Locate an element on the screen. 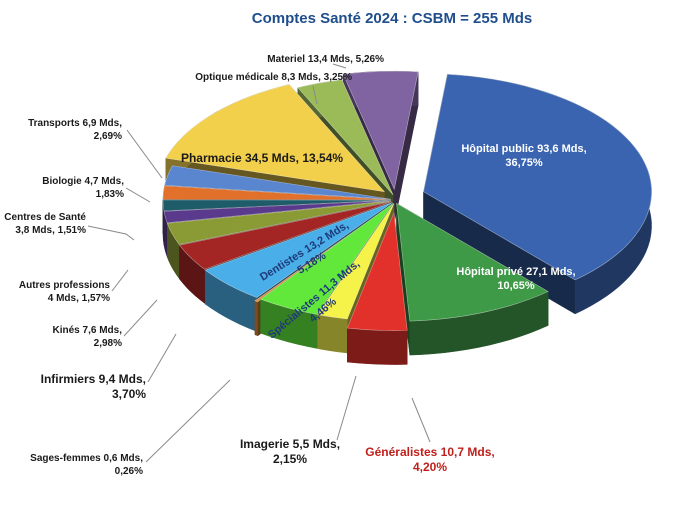 The width and height of the screenshot is (680, 510). slice-label-kines: Kinés 7,6 Mds, 2,98% is located at coordinates (88, 337).